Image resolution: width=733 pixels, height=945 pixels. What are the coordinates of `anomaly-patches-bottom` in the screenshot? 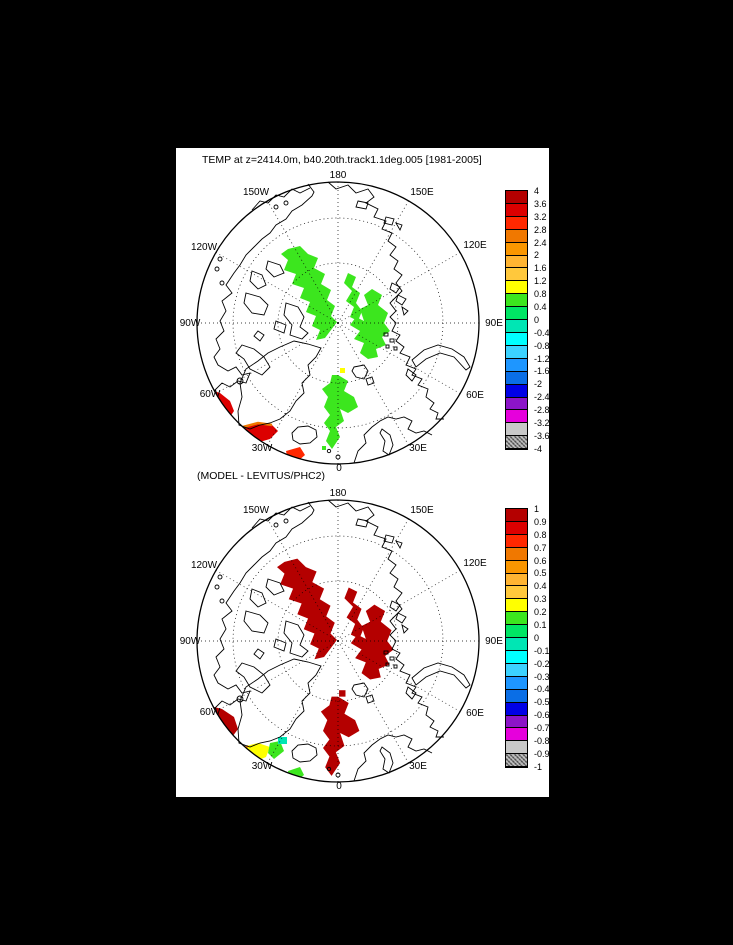 It's located at (298, 669).